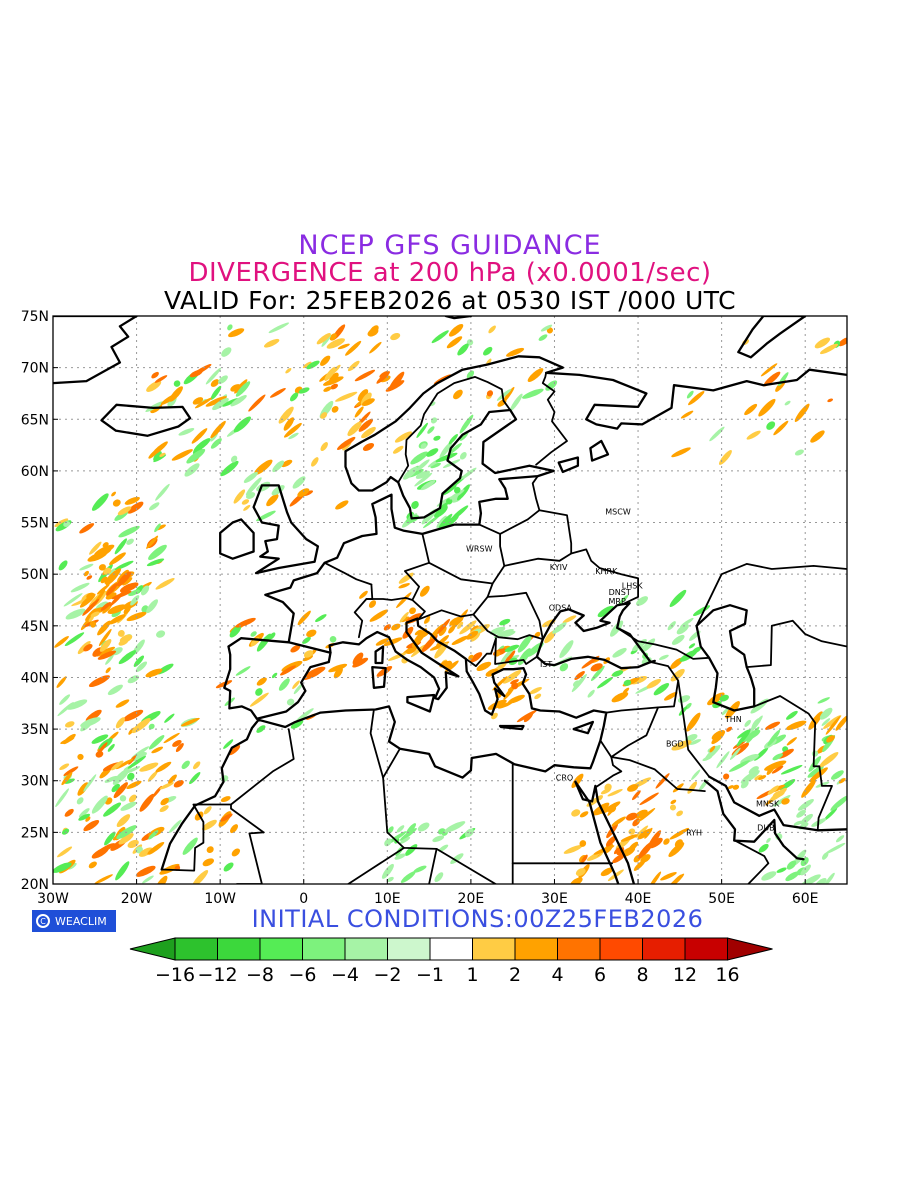  What do you see at coordinates (472, 975) in the screenshot?
I see `colorbar-label: 1` at bounding box center [472, 975].